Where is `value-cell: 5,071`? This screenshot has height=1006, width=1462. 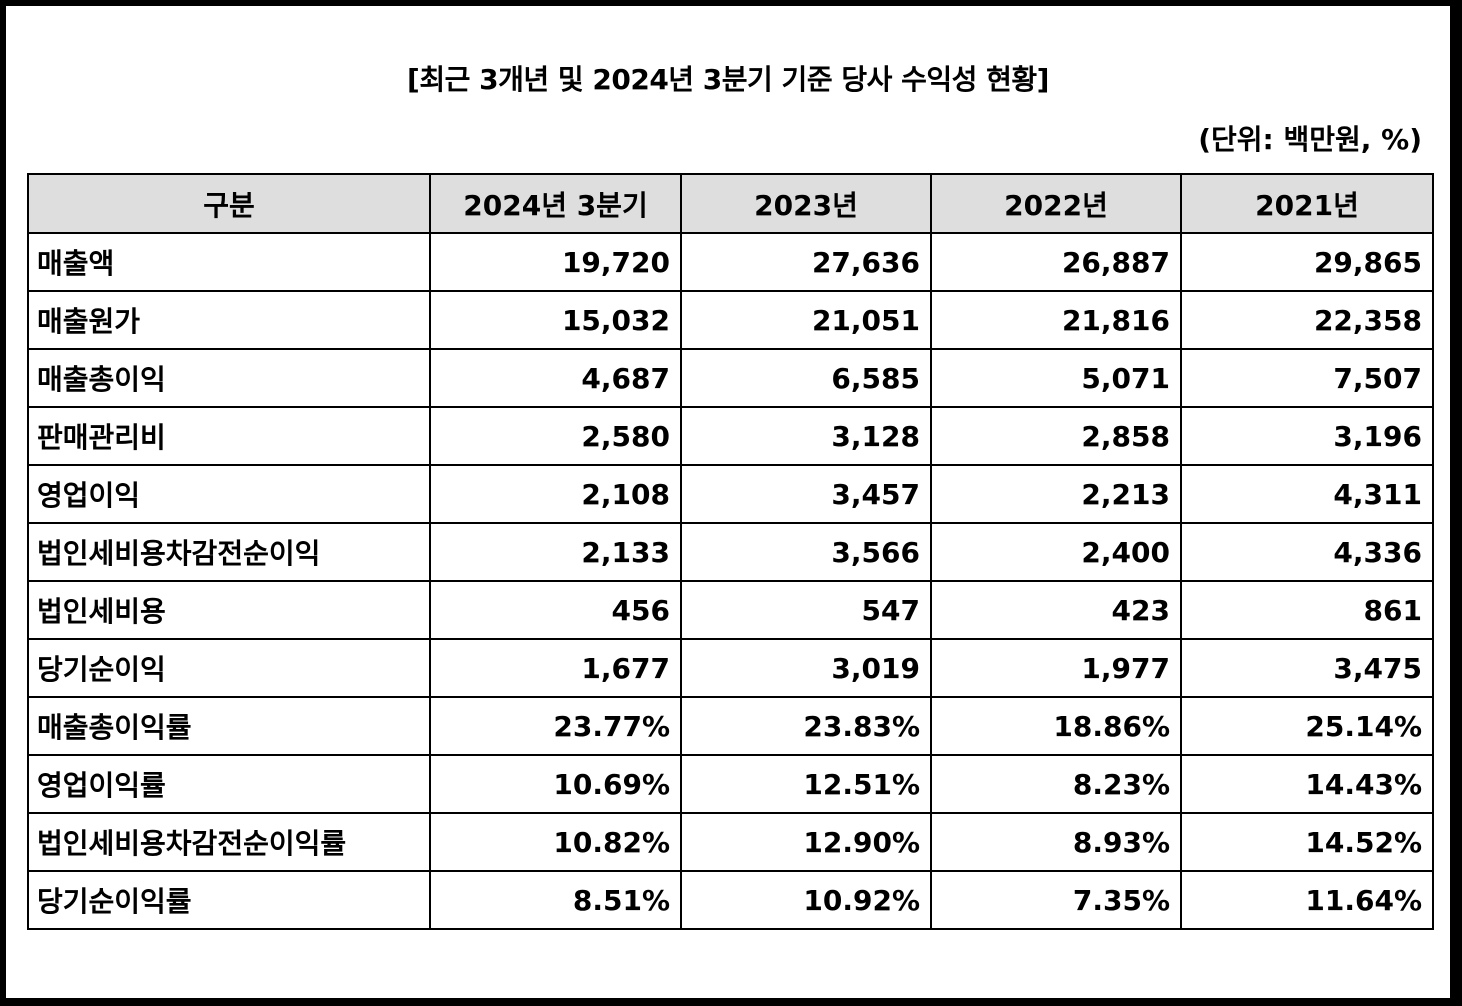 value-cell: 5,071 is located at coordinates (1056, 378).